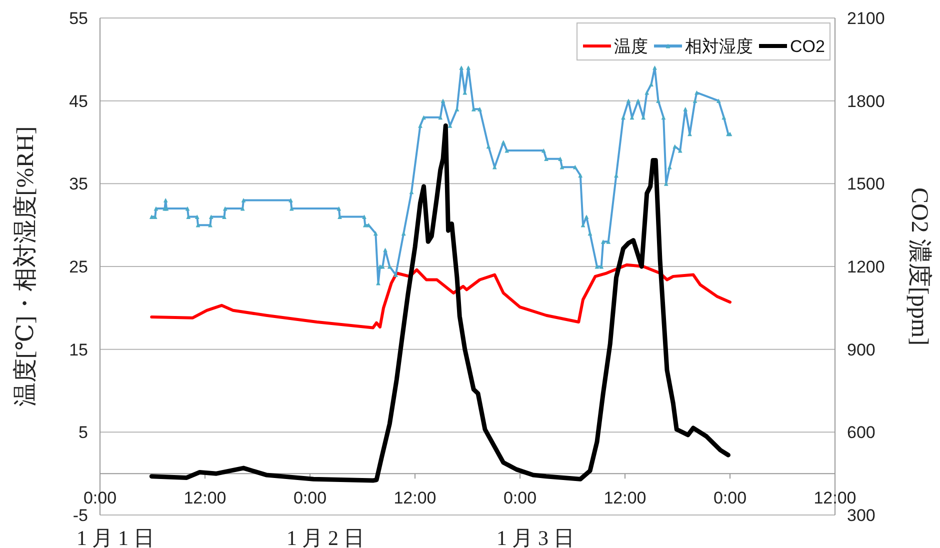 This screenshot has width=940, height=548. I want to click on legend-label: 温度, so click(631, 46).